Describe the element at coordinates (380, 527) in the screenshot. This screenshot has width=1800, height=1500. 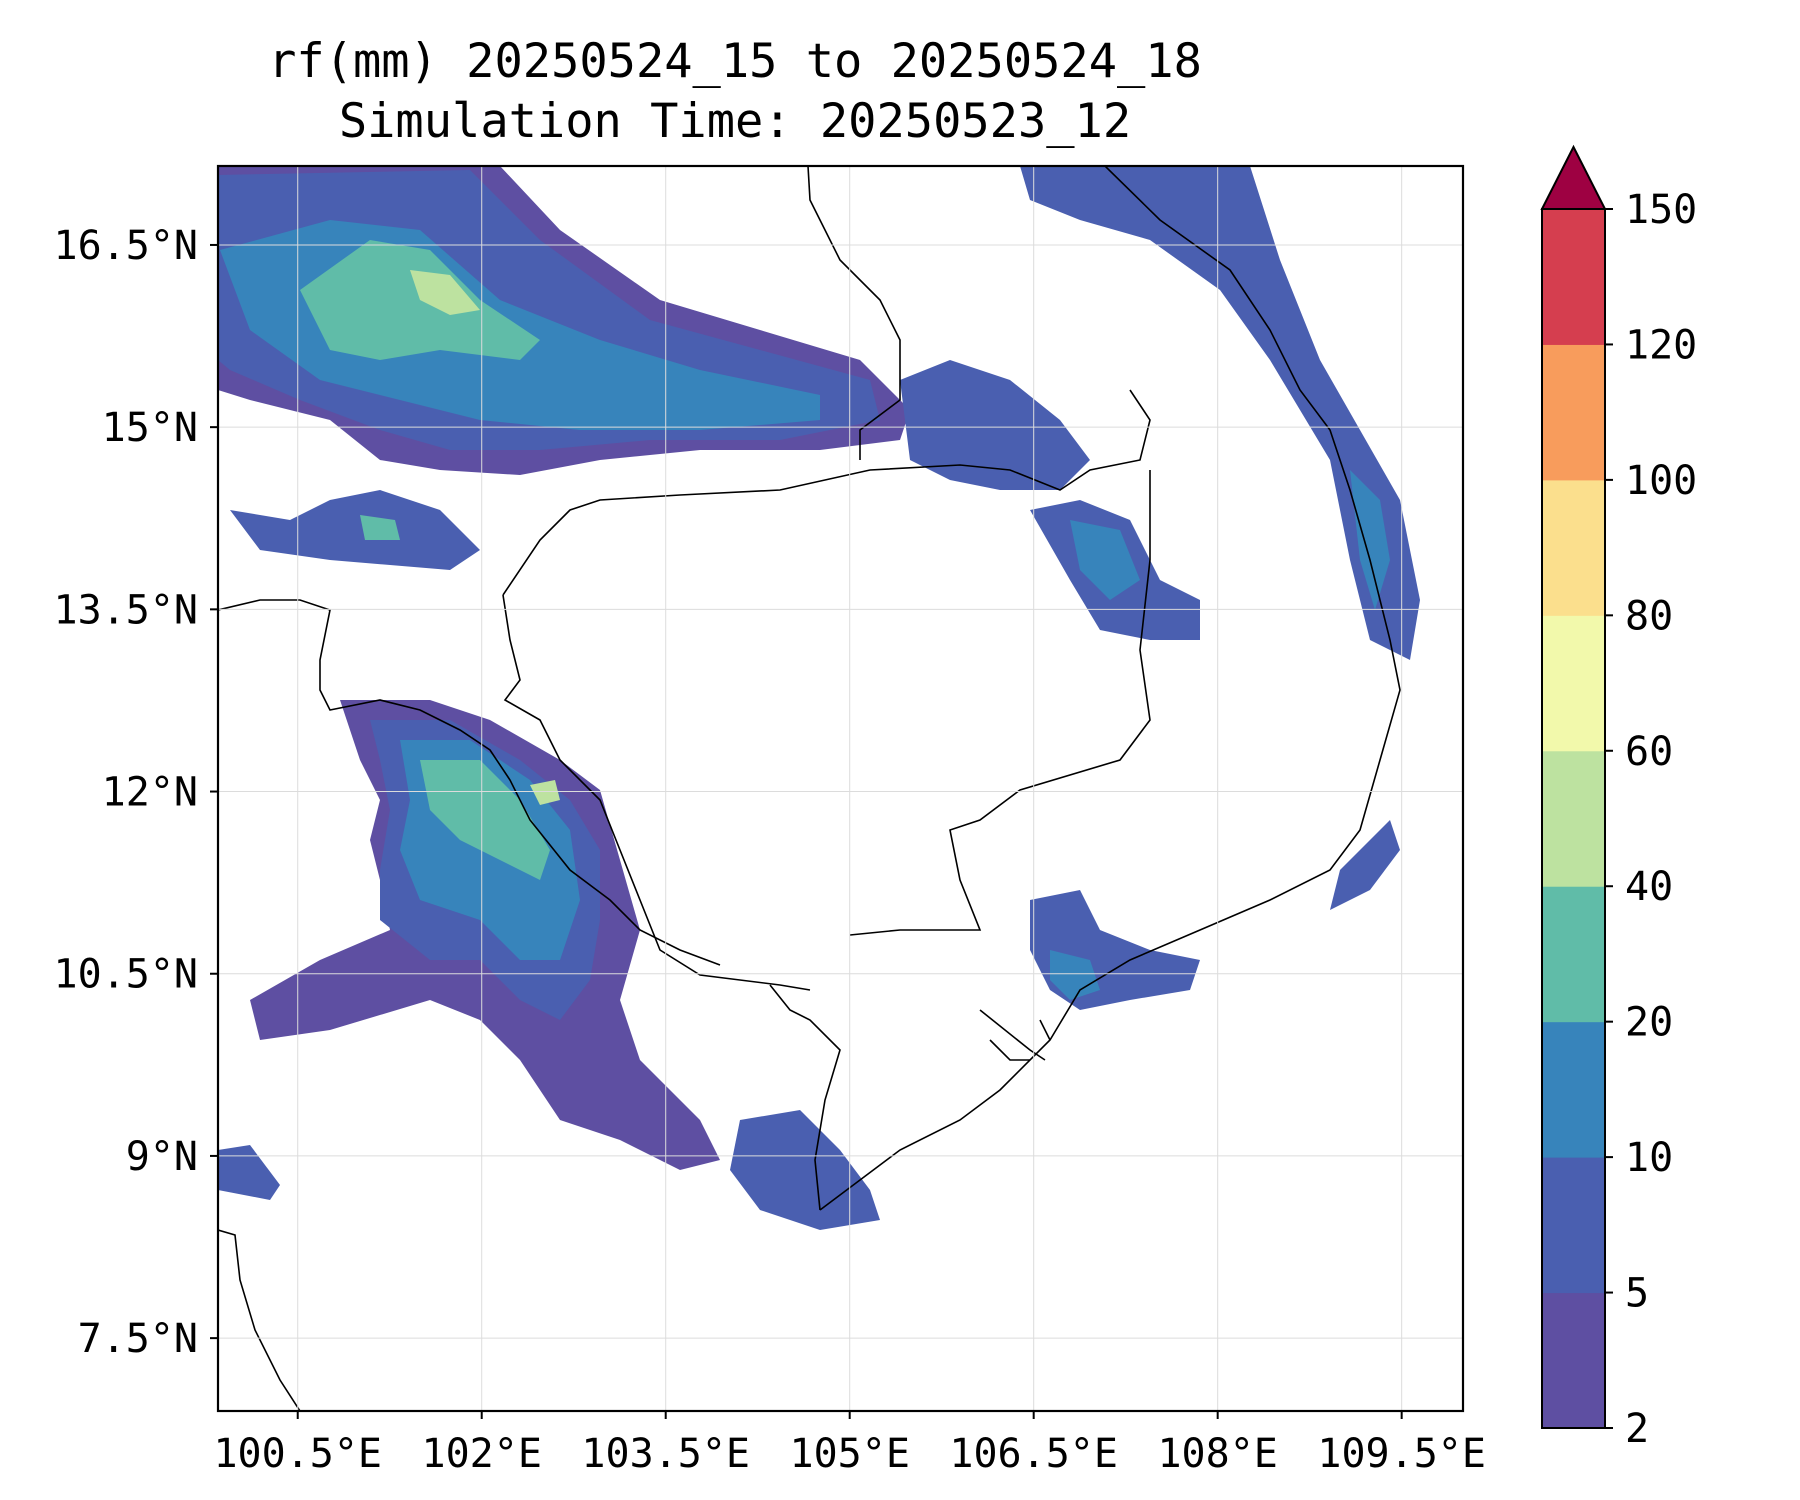
I see `rain-region-14n-inner` at that location.